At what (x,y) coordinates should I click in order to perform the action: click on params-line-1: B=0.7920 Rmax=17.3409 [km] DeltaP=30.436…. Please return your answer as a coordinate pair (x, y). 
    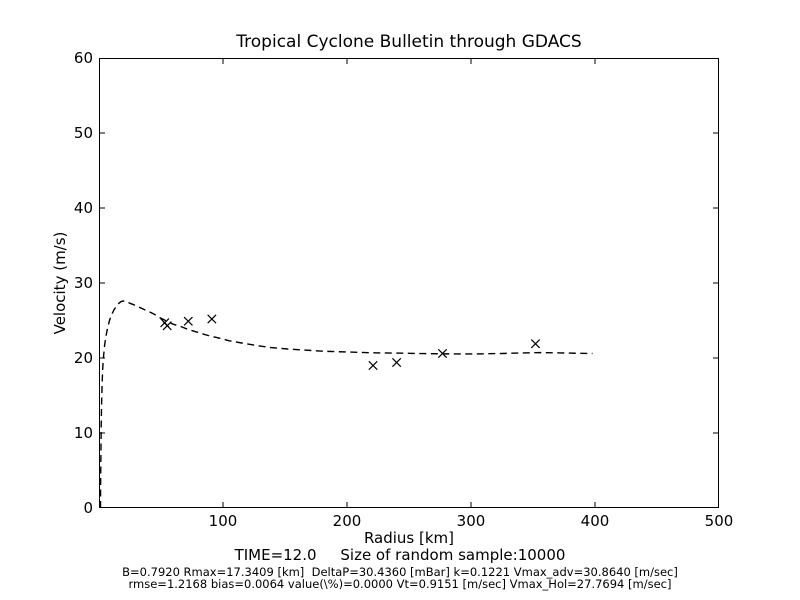
    Looking at the image, I should click on (400, 572).